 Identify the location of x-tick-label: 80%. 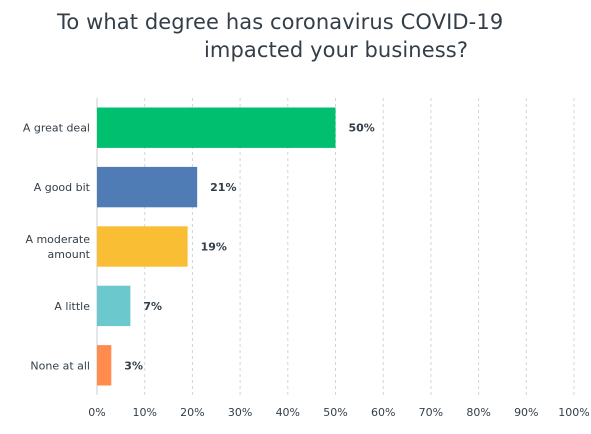
(478, 412).